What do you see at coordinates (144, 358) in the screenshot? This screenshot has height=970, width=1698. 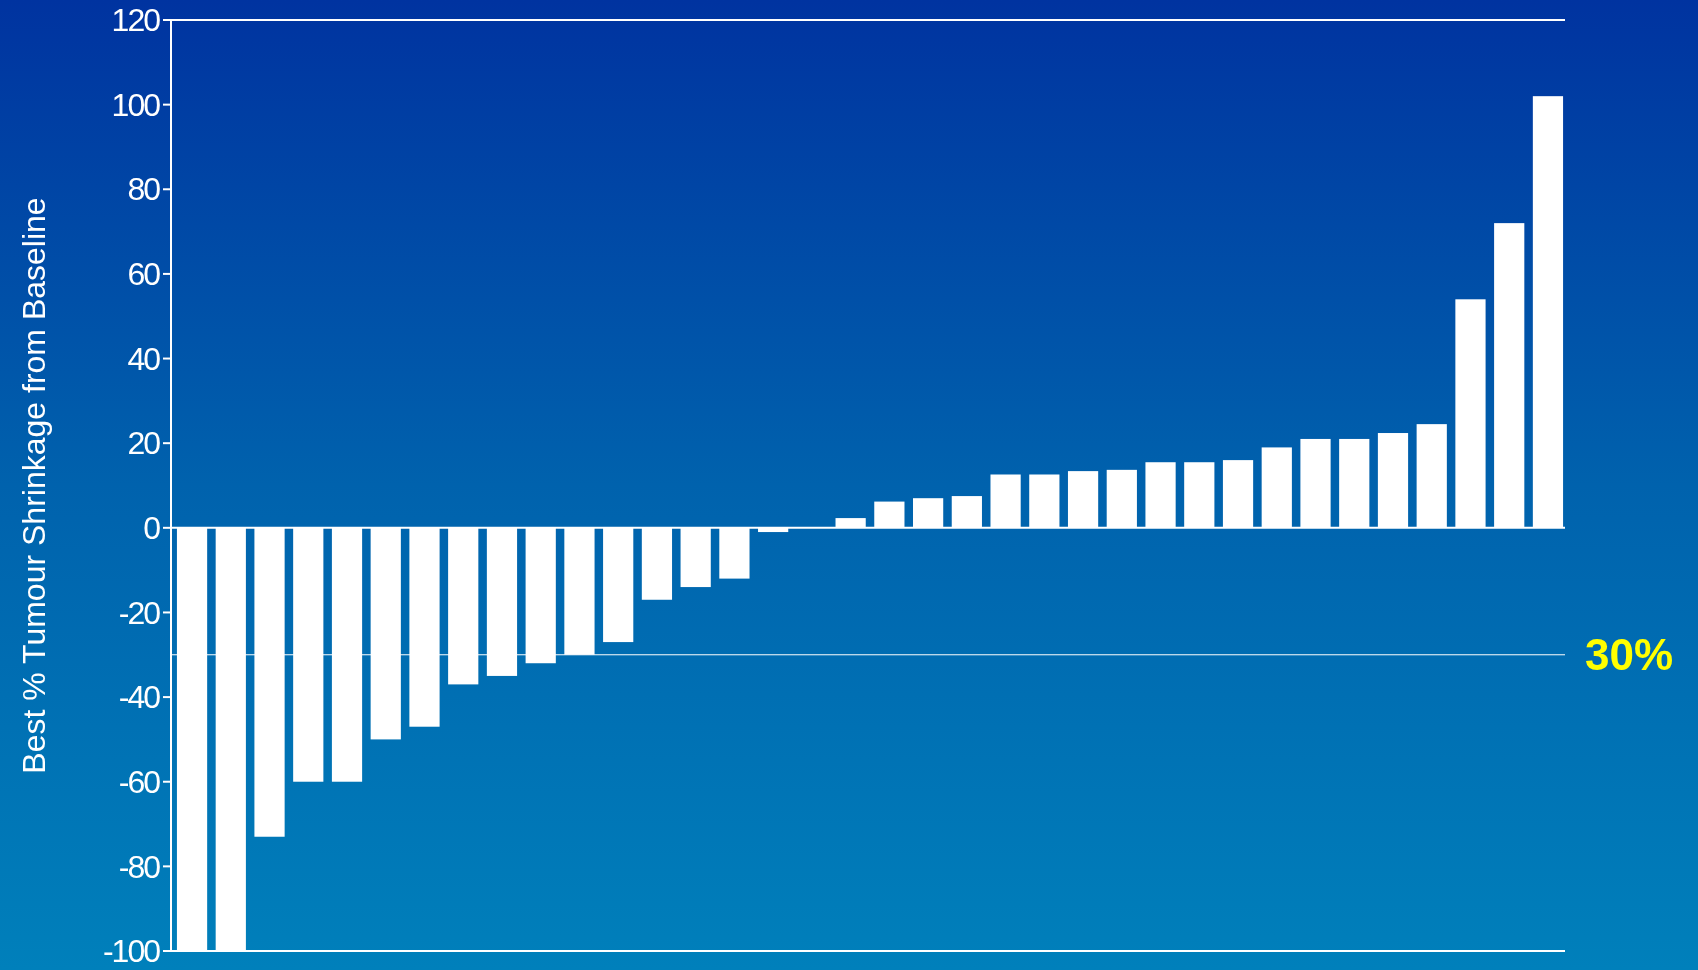 I see `y-tick-label: 40` at bounding box center [144, 358].